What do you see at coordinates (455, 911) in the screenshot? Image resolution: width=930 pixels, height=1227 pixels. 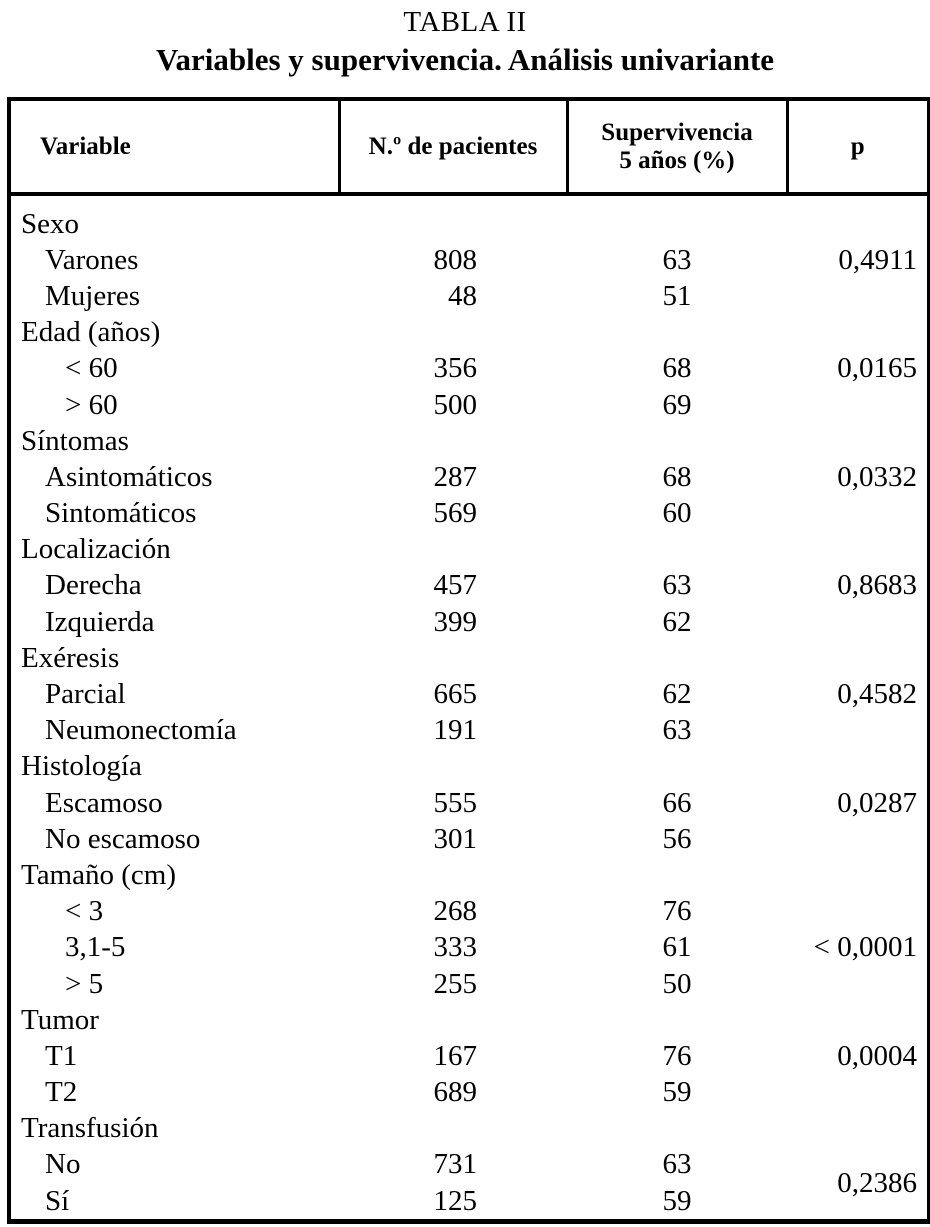 I see `cell-patients: 268` at bounding box center [455, 911].